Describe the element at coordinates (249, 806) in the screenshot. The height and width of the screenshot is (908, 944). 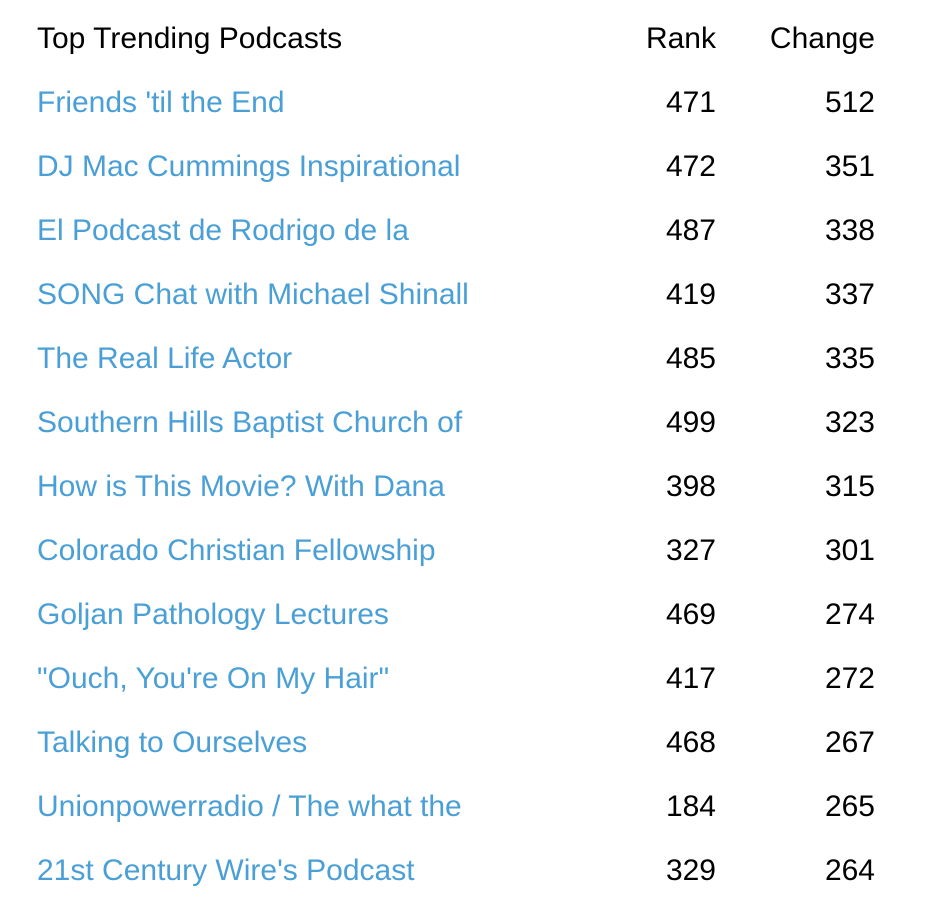
I see `podcast-link: Unionpowerradio / The what the` at that location.